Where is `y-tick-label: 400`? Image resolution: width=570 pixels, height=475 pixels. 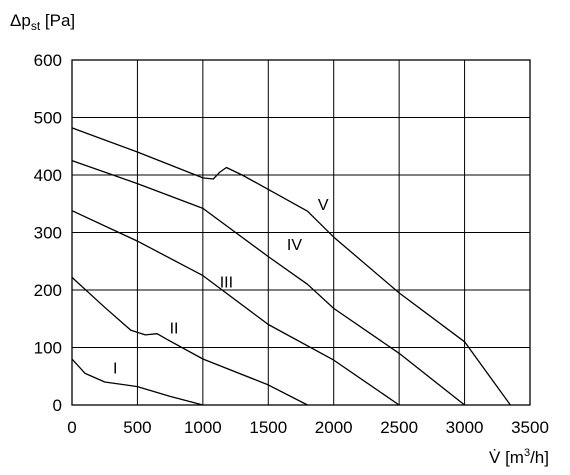 y-tick-label: 400 is located at coordinates (48, 175).